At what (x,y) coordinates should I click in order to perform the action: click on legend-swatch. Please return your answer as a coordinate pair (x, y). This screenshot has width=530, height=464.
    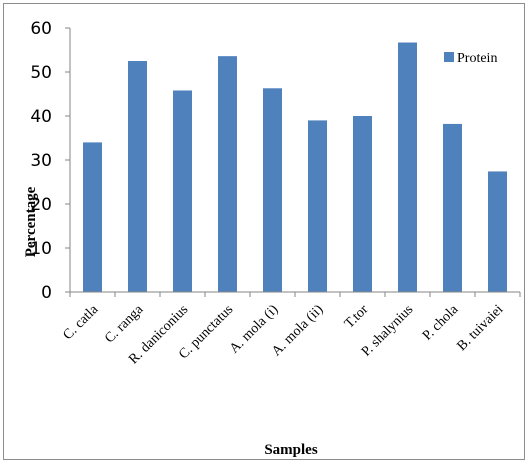
    Looking at the image, I should click on (449, 57).